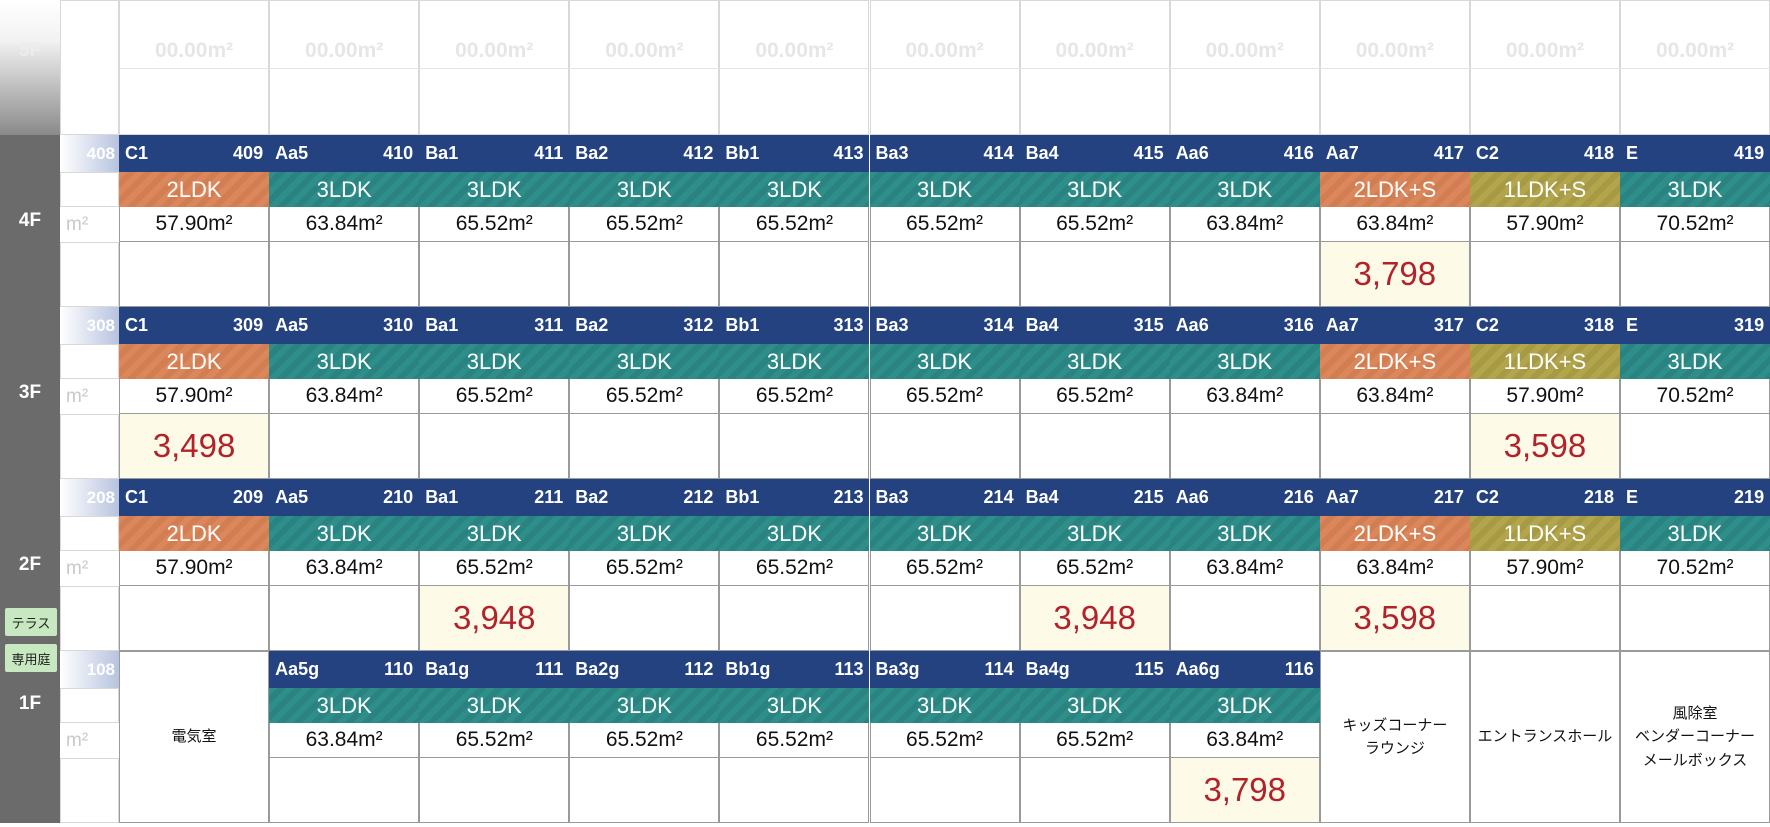  What do you see at coordinates (1299, 669) in the screenshot?
I see `unit-number: 116` at bounding box center [1299, 669].